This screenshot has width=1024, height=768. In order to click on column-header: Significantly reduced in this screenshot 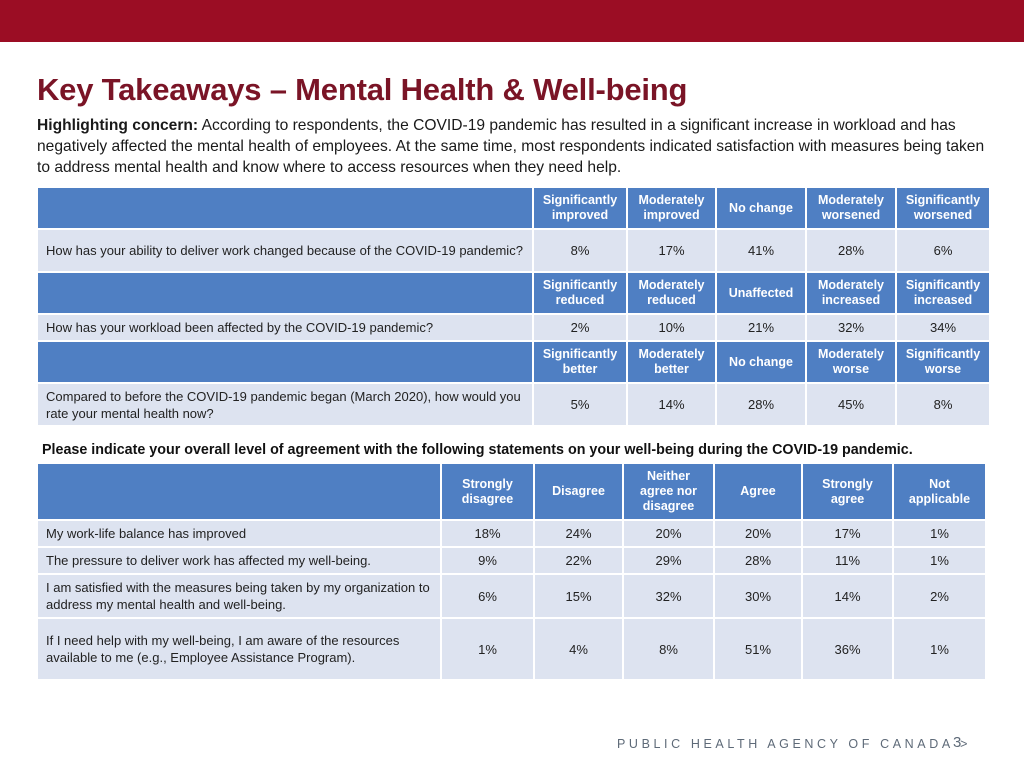, I will do `click(580, 293)`.